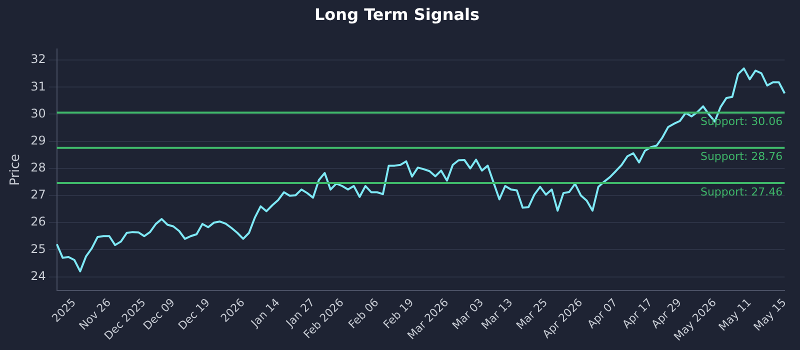 The height and width of the screenshot is (350, 800). Describe the element at coordinates (602, 313) in the screenshot. I see `x-tick-label: Apr 07` at that location.